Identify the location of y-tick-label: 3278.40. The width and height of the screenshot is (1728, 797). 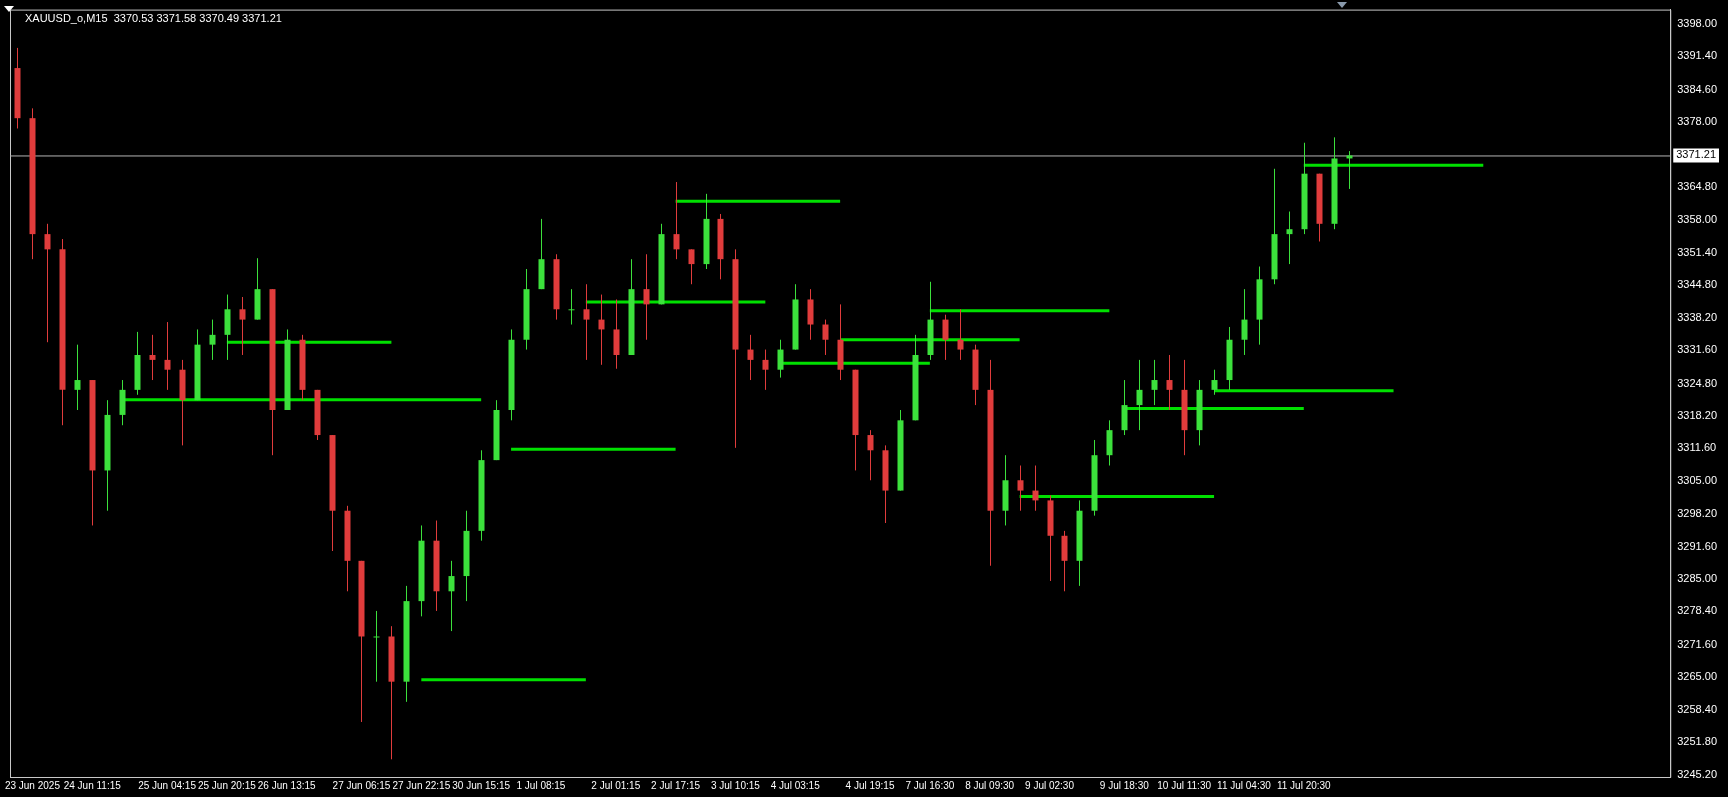
(1697, 610).